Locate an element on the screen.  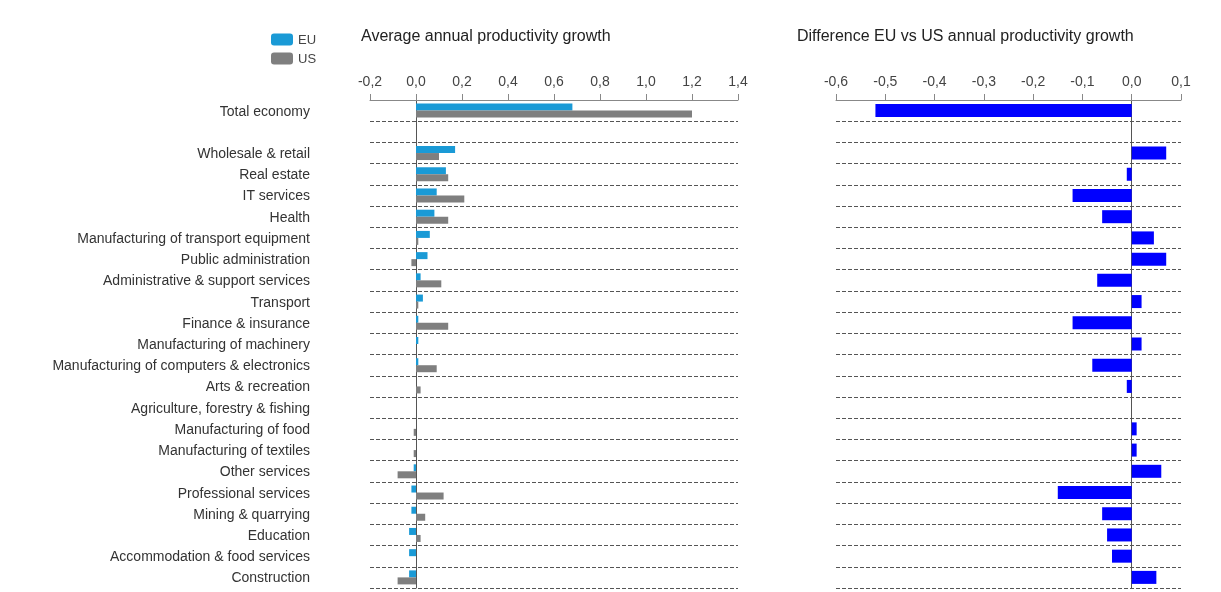
chart-title: Difference EU vs US annual productivity growth is located at coordinates (965, 35).